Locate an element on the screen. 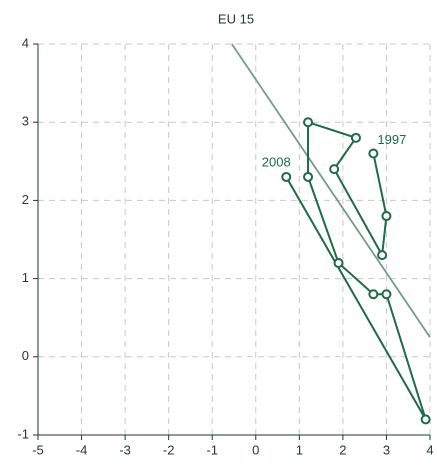 The image size is (437, 470). x-tick-label: 3 is located at coordinates (386, 449).